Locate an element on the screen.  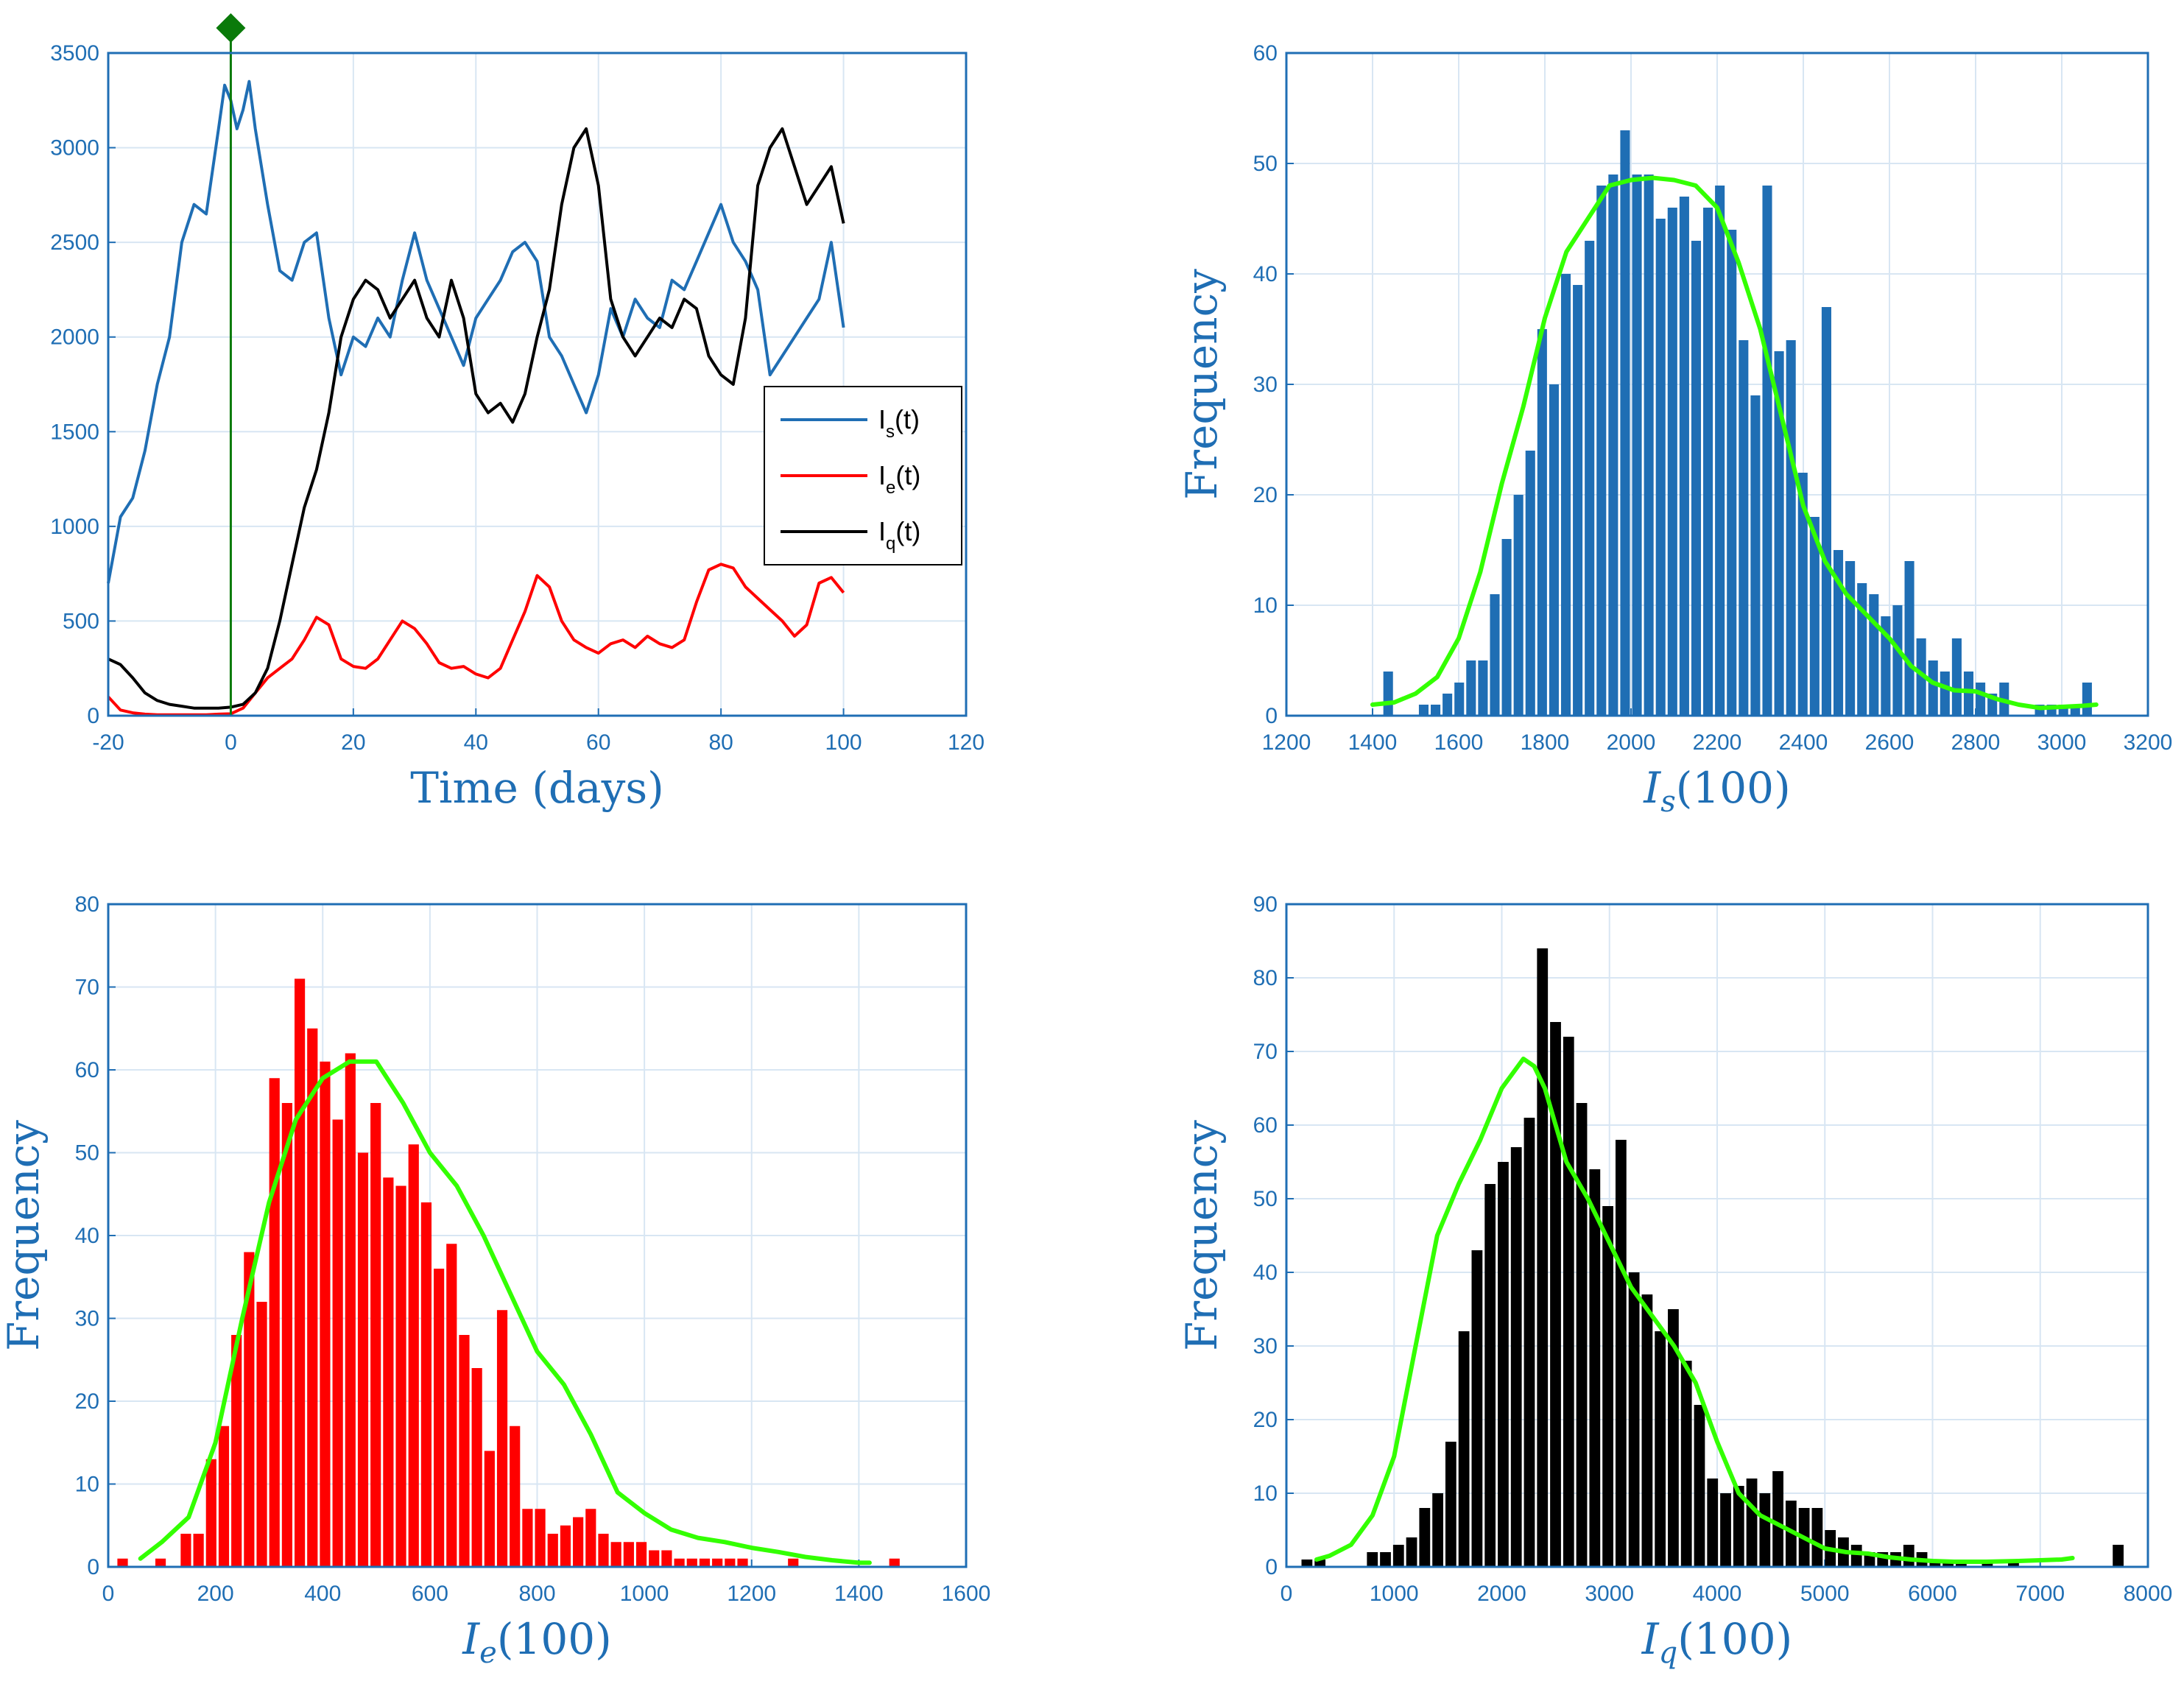
histogram-ie-density-curve is located at coordinates (505, 1312).